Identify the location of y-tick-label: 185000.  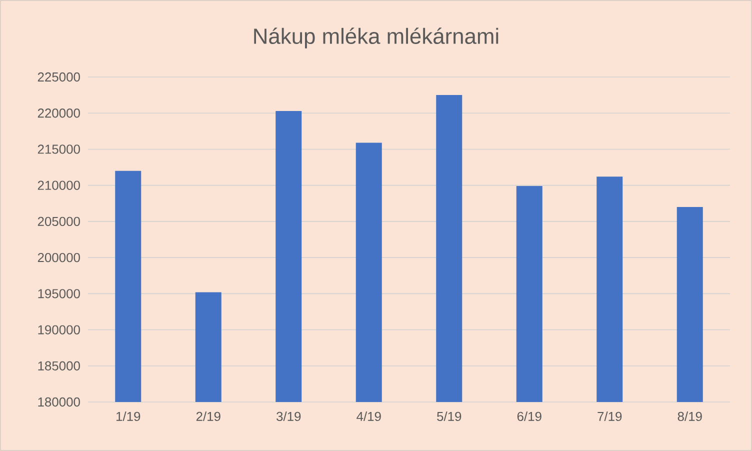
(59, 365).